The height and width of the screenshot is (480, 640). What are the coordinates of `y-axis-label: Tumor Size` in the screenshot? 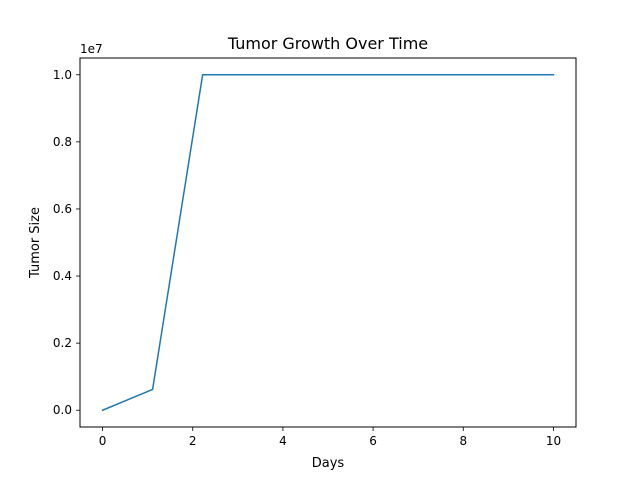 It's located at (35, 243).